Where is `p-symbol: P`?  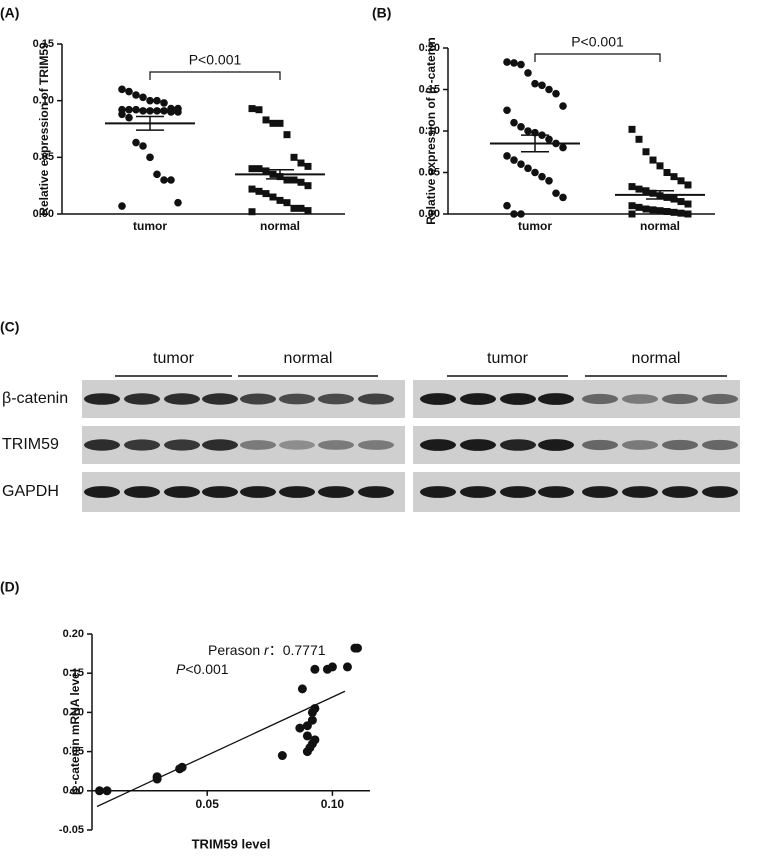 p-symbol: P is located at coordinates (181, 669).